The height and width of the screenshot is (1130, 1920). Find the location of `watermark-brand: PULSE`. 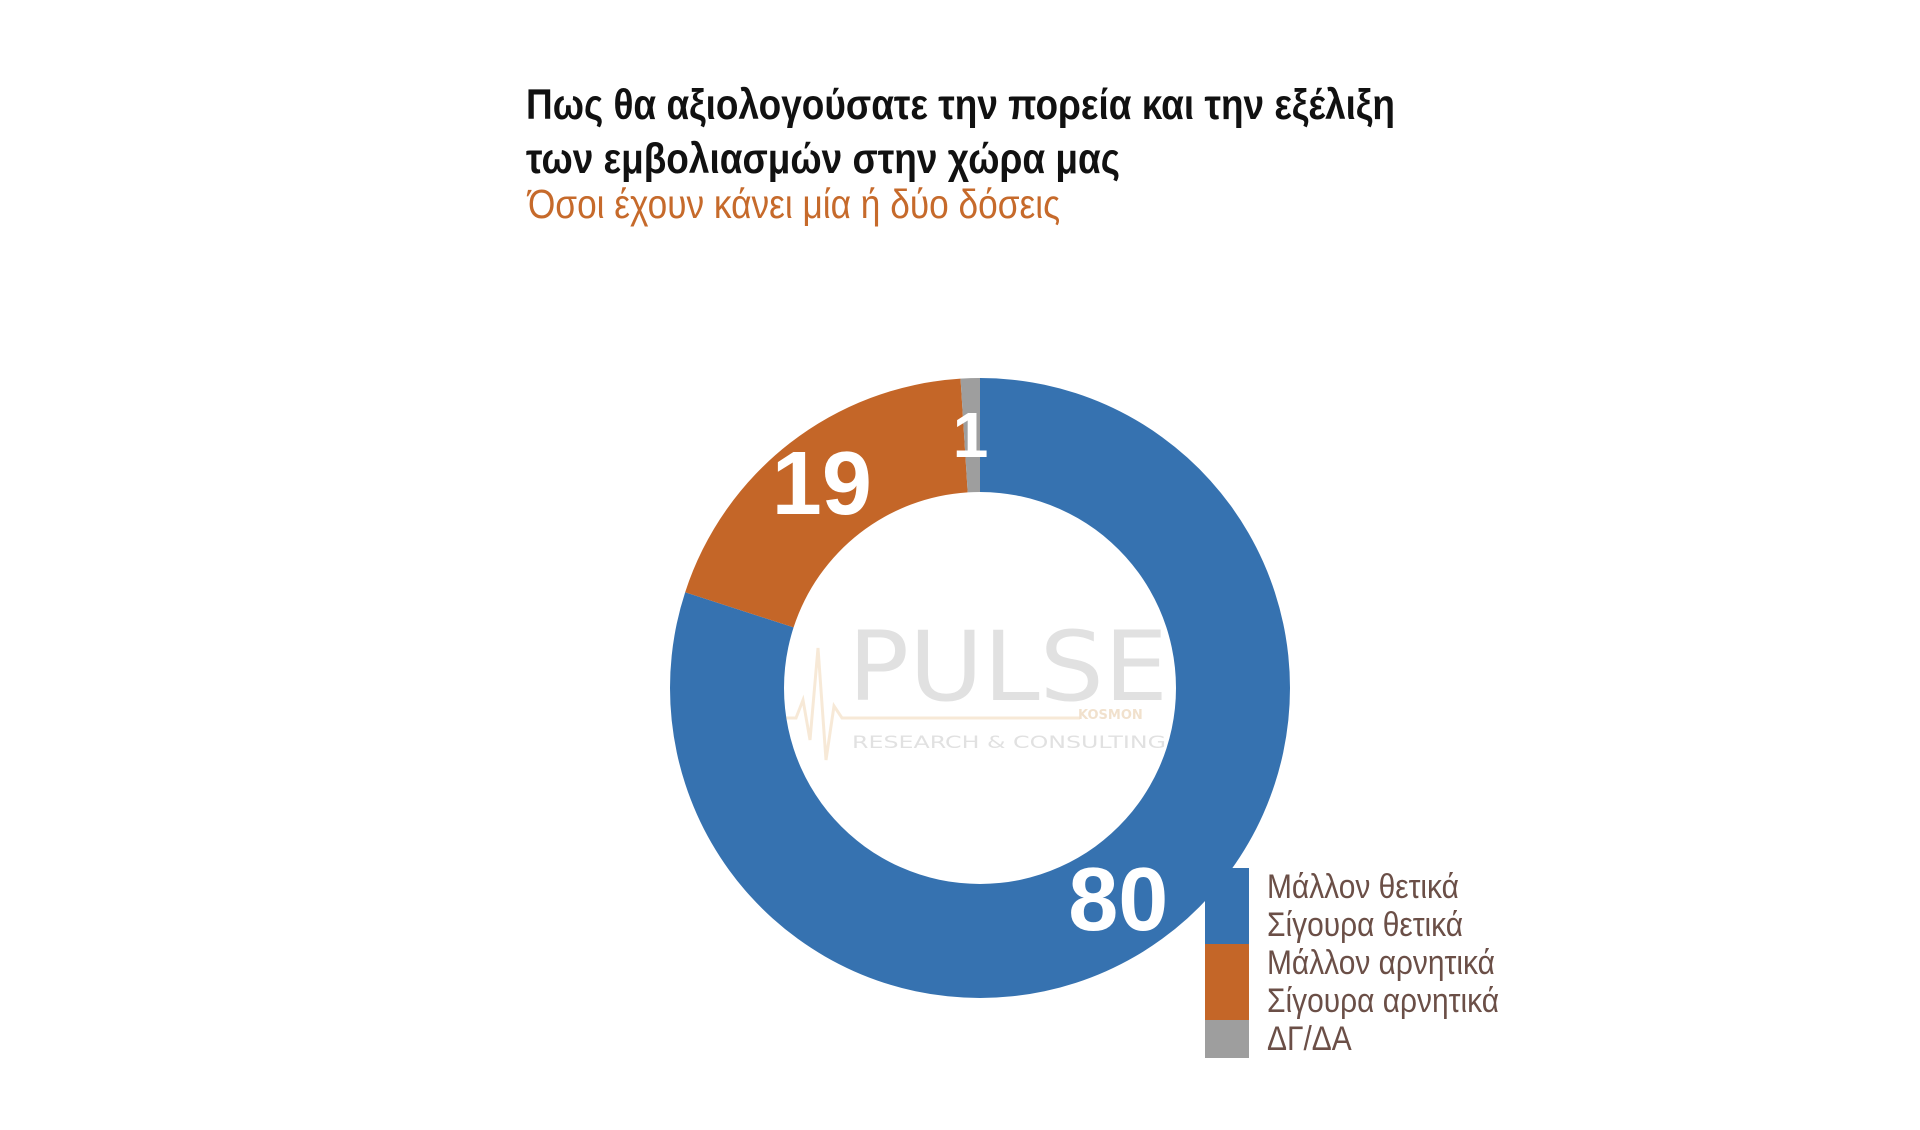

watermark-brand: PULSE is located at coordinates (1008, 667).